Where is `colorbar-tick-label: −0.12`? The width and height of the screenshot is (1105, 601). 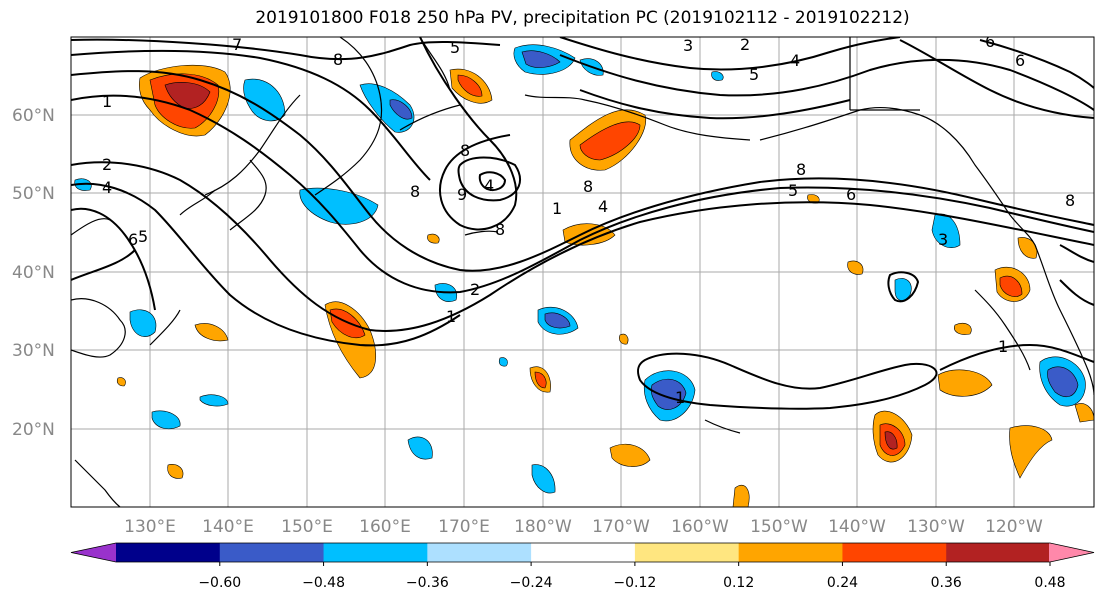 colorbar-tick-label: −0.12 is located at coordinates (634, 583).